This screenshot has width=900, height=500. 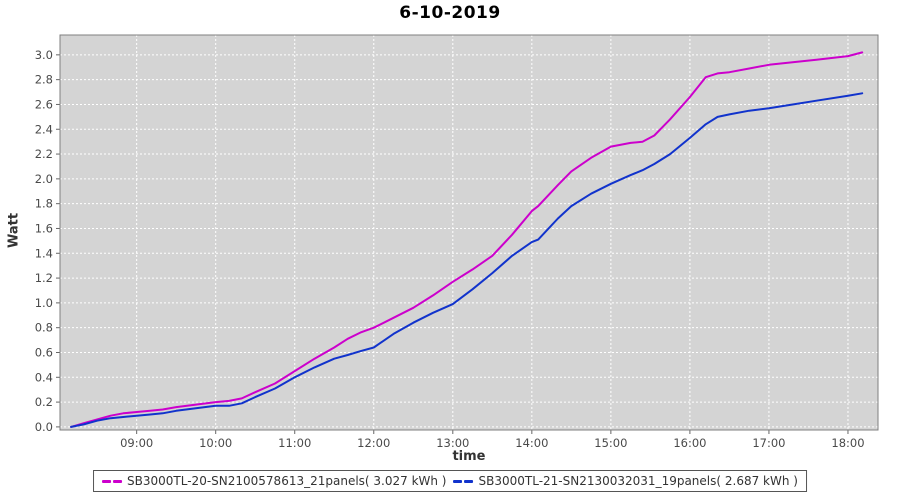 What do you see at coordinates (44, 204) in the screenshot?
I see `y-tick-label: 1.8` at bounding box center [44, 204].